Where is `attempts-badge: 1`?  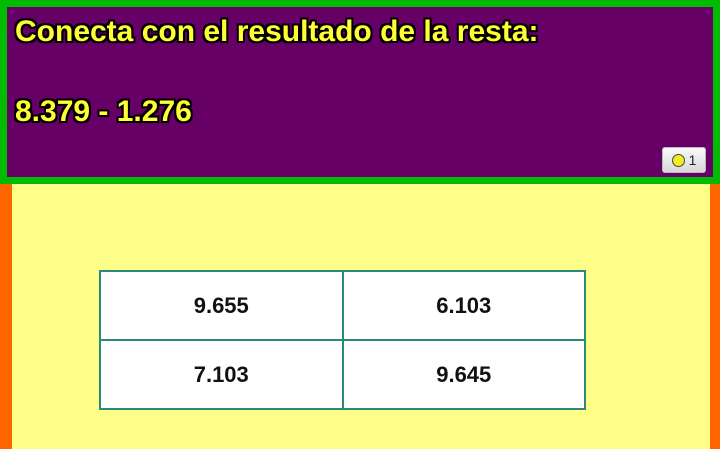 attempts-badge: 1 is located at coordinates (684, 160).